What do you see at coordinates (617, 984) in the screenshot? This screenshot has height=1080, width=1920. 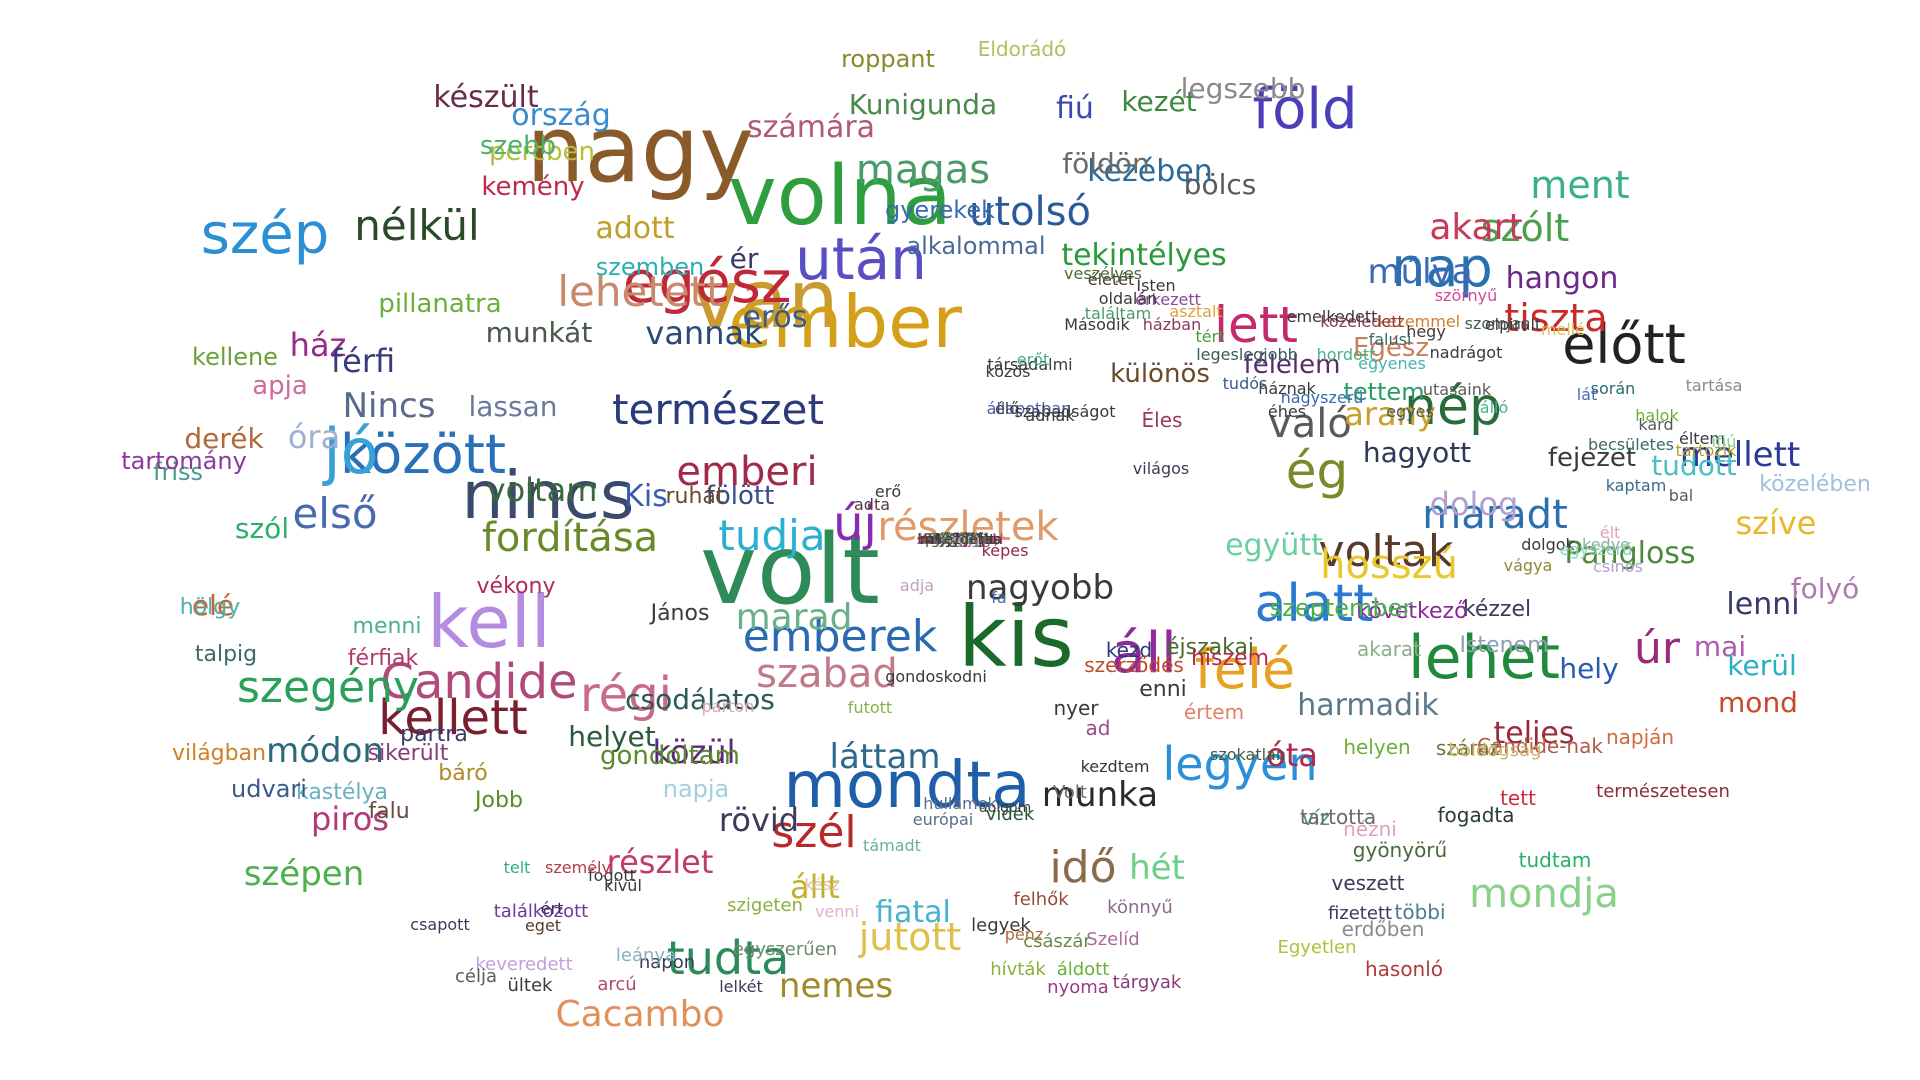 I see `cloud-word: arcú` at bounding box center [617, 984].